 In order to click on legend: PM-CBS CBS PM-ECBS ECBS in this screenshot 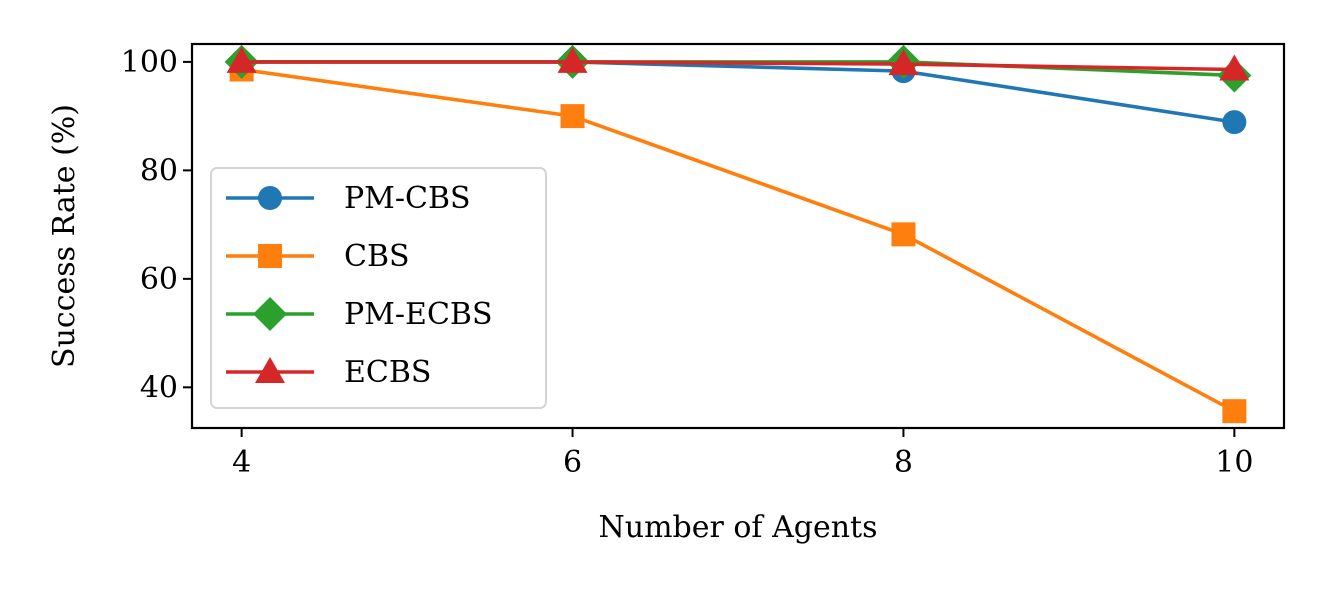, I will do `click(378, 288)`.